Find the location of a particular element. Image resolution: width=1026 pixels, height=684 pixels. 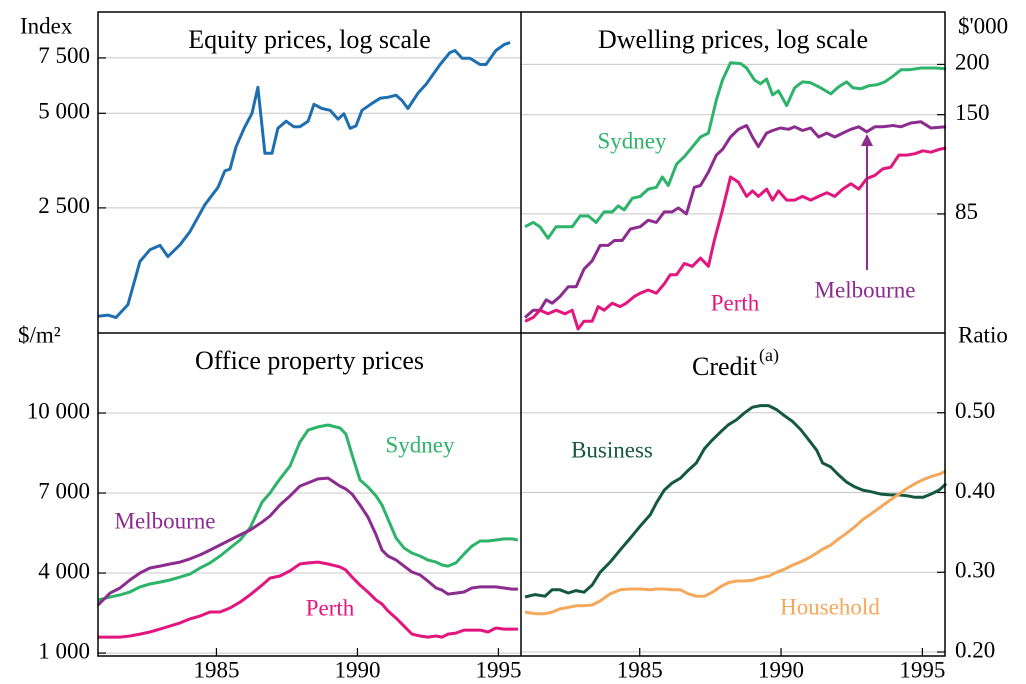

chart-title: Dwelling prices, log scale is located at coordinates (733, 39).